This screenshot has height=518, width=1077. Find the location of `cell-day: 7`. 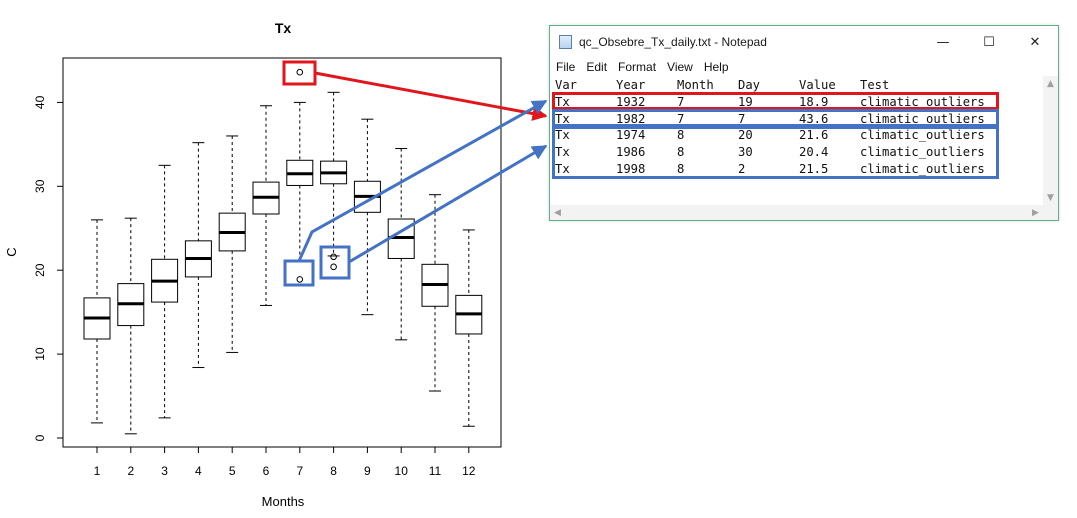

cell-day: 7 is located at coordinates (742, 118).